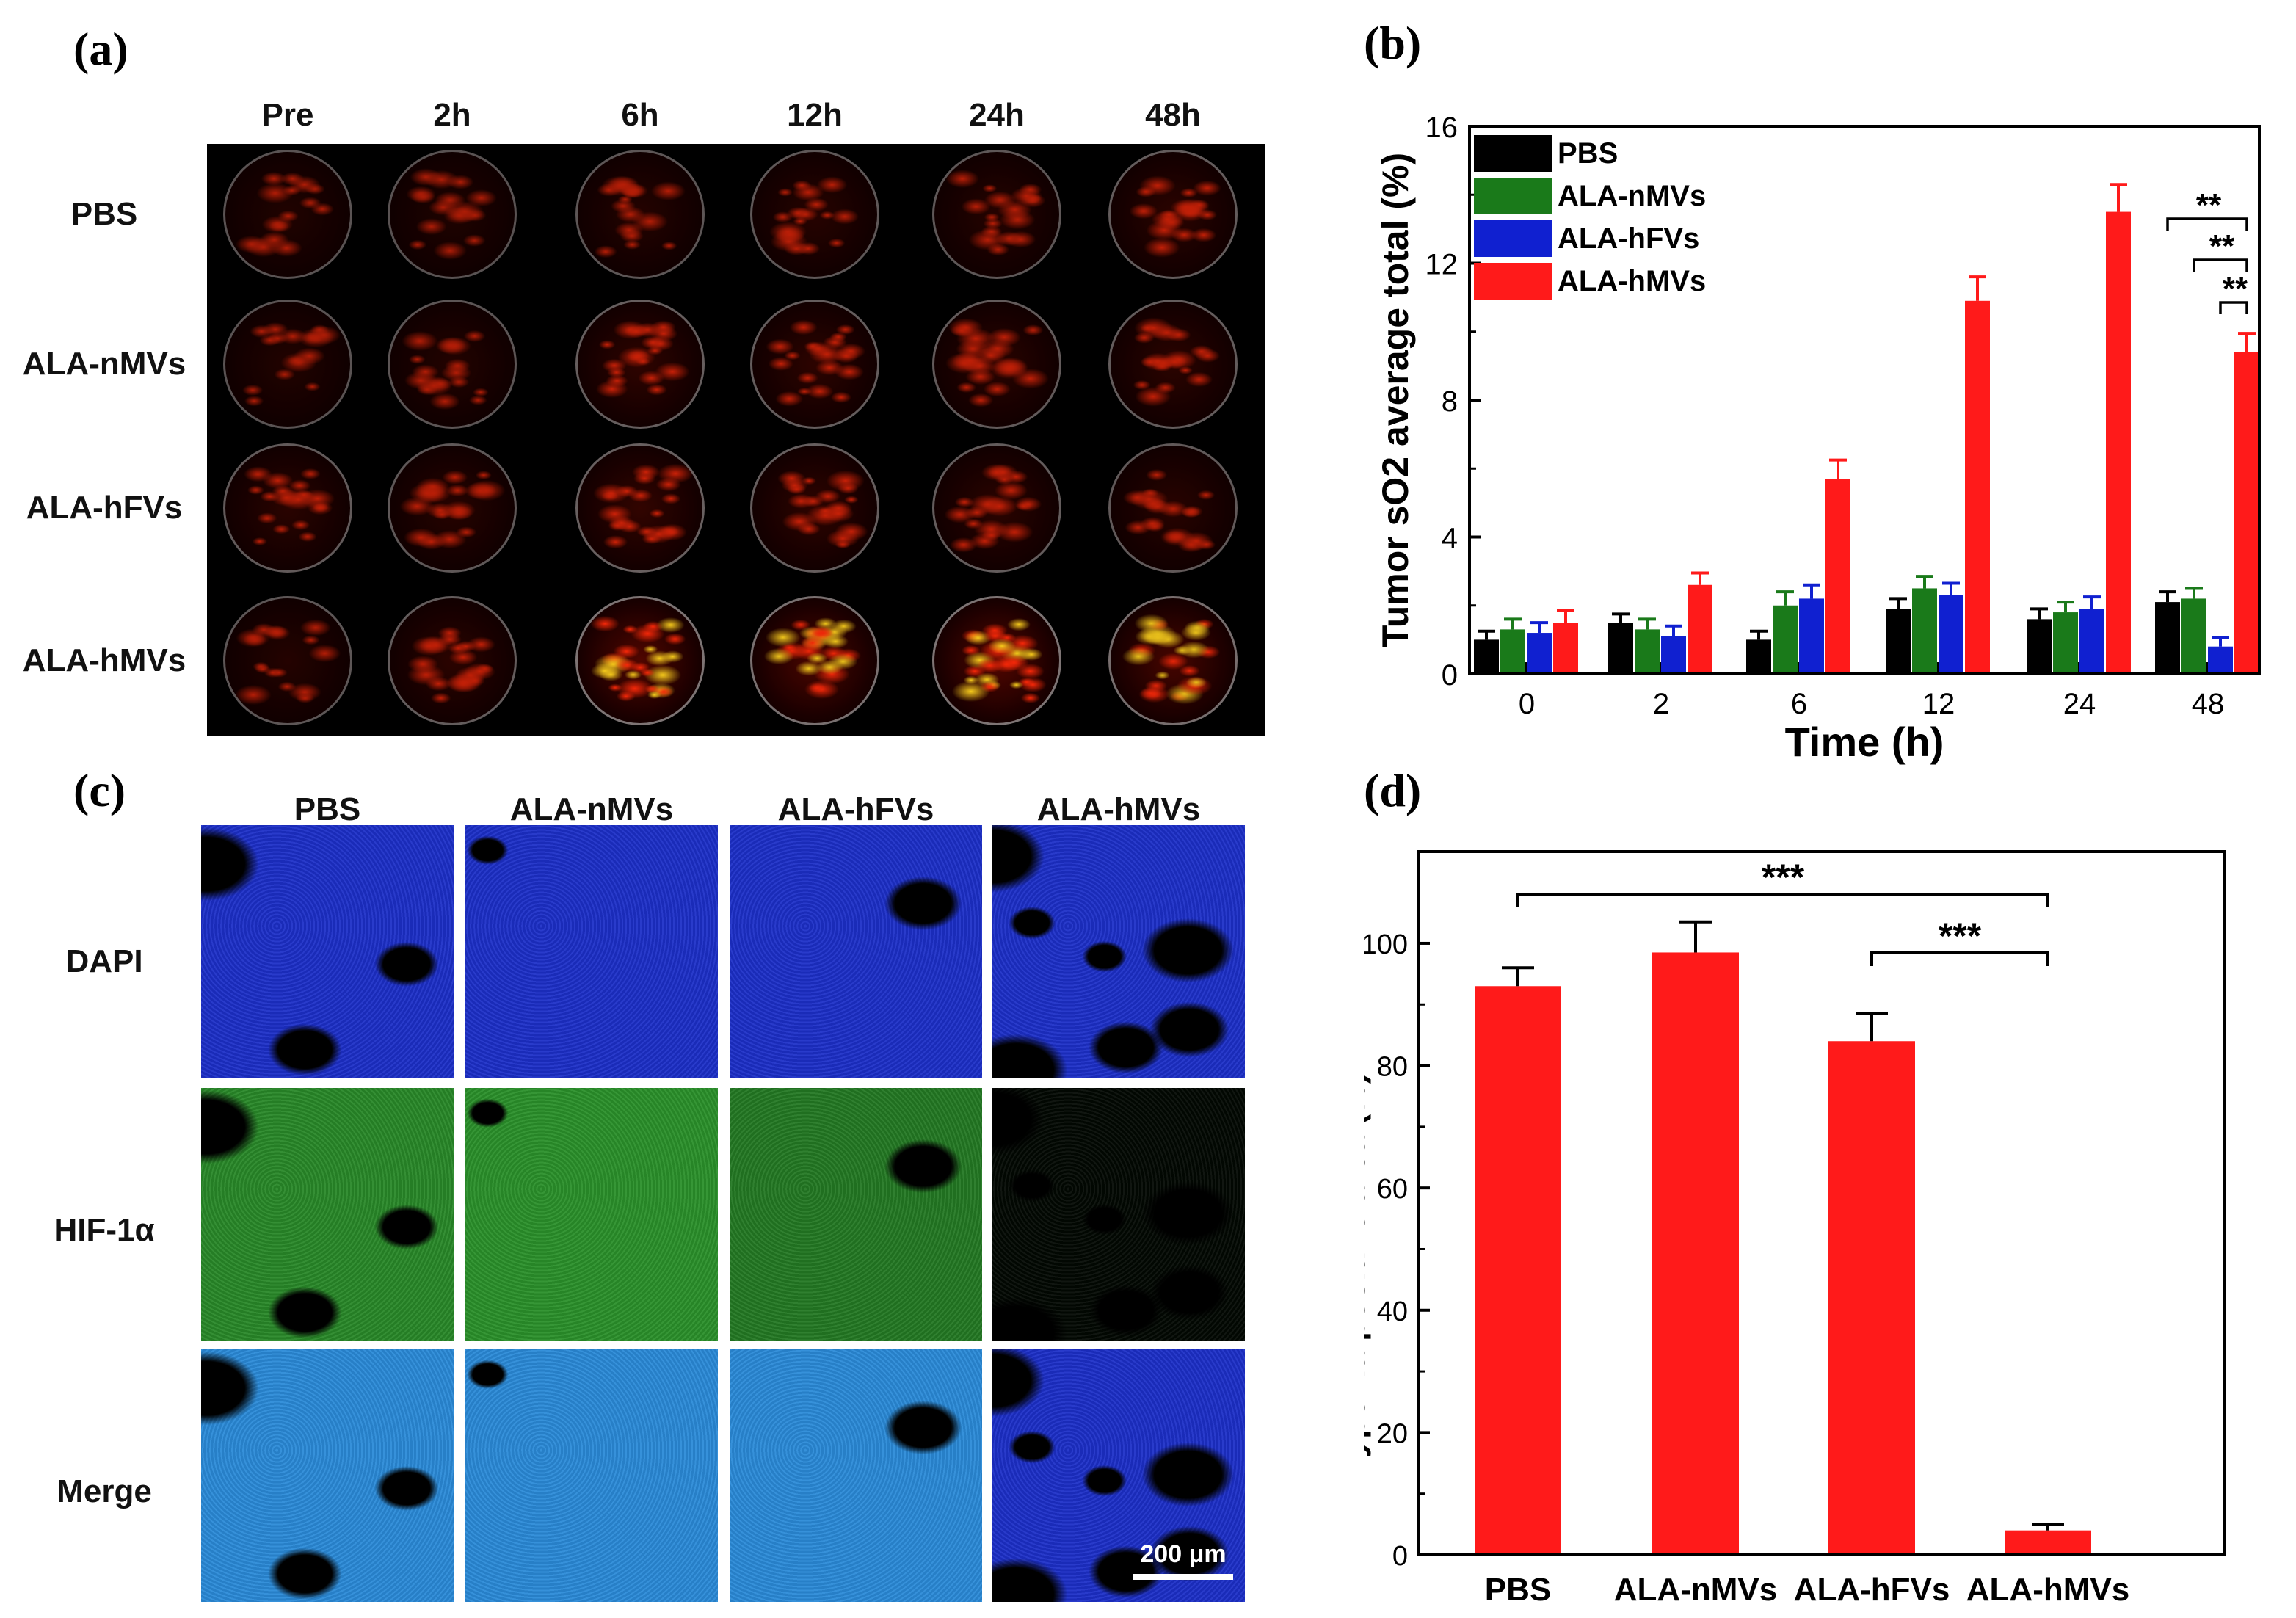 Image resolution: width=2296 pixels, height=1618 pixels. What do you see at coordinates (1392, 1068) in the screenshot?
I see `chart-d-ytick-label: 80` at bounding box center [1392, 1068].